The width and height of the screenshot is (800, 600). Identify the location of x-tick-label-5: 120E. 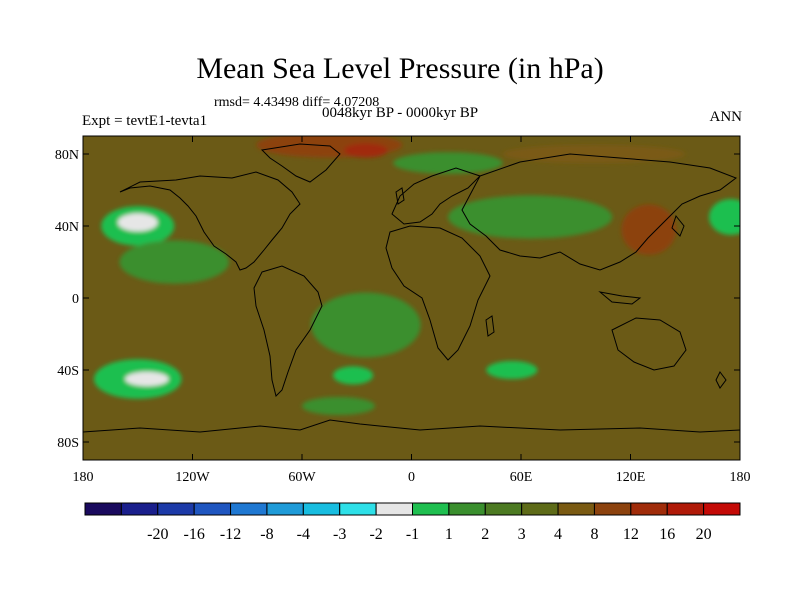
(631, 477).